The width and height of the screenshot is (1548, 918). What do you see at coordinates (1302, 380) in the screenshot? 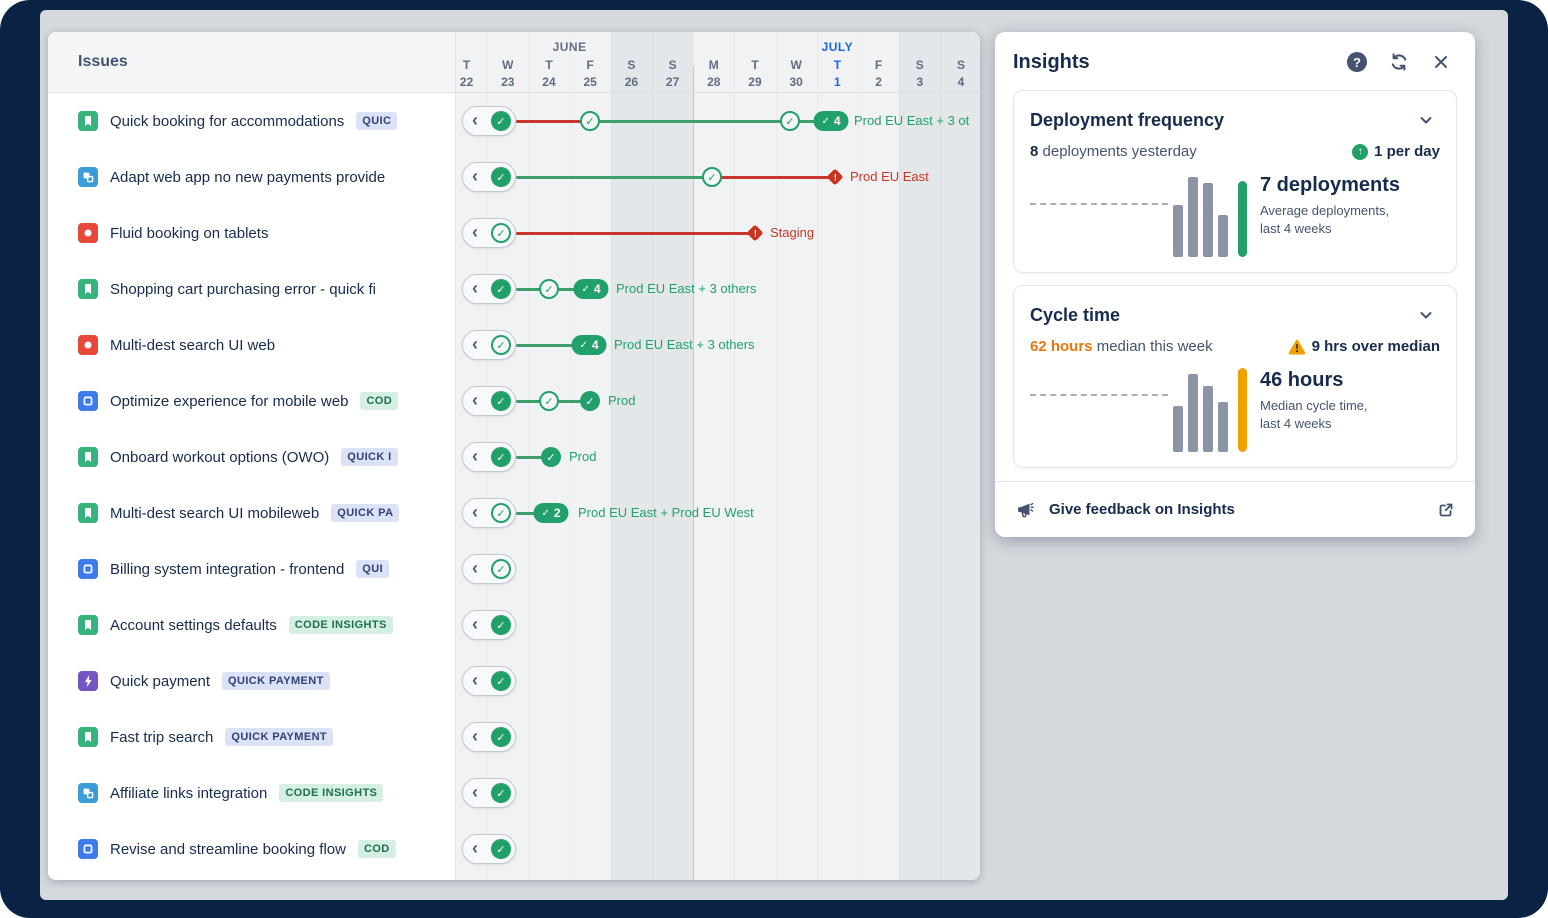
I see `chart-big-value: 46 hours` at bounding box center [1302, 380].